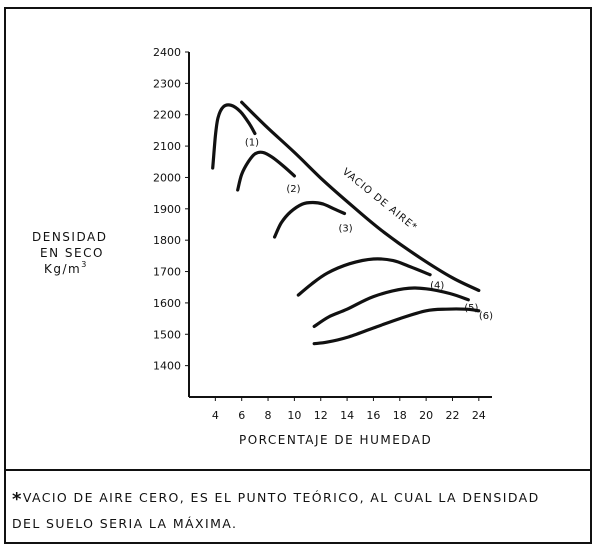  Describe the element at coordinates (486, 316) in the screenshot. I see `curve-label-6: (6)` at that location.